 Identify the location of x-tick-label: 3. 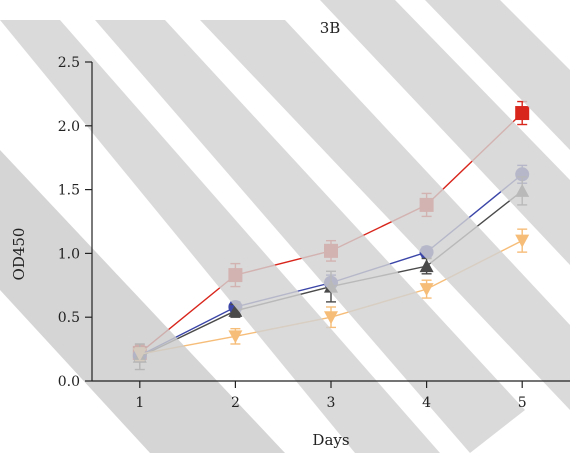
(331, 403).